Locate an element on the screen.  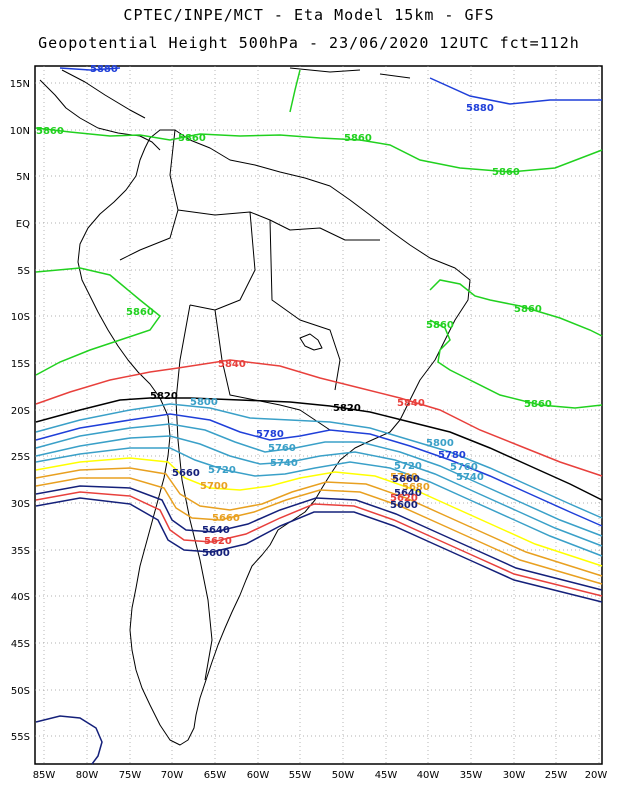
lon-tick: 85W is located at coordinates (44, 775).